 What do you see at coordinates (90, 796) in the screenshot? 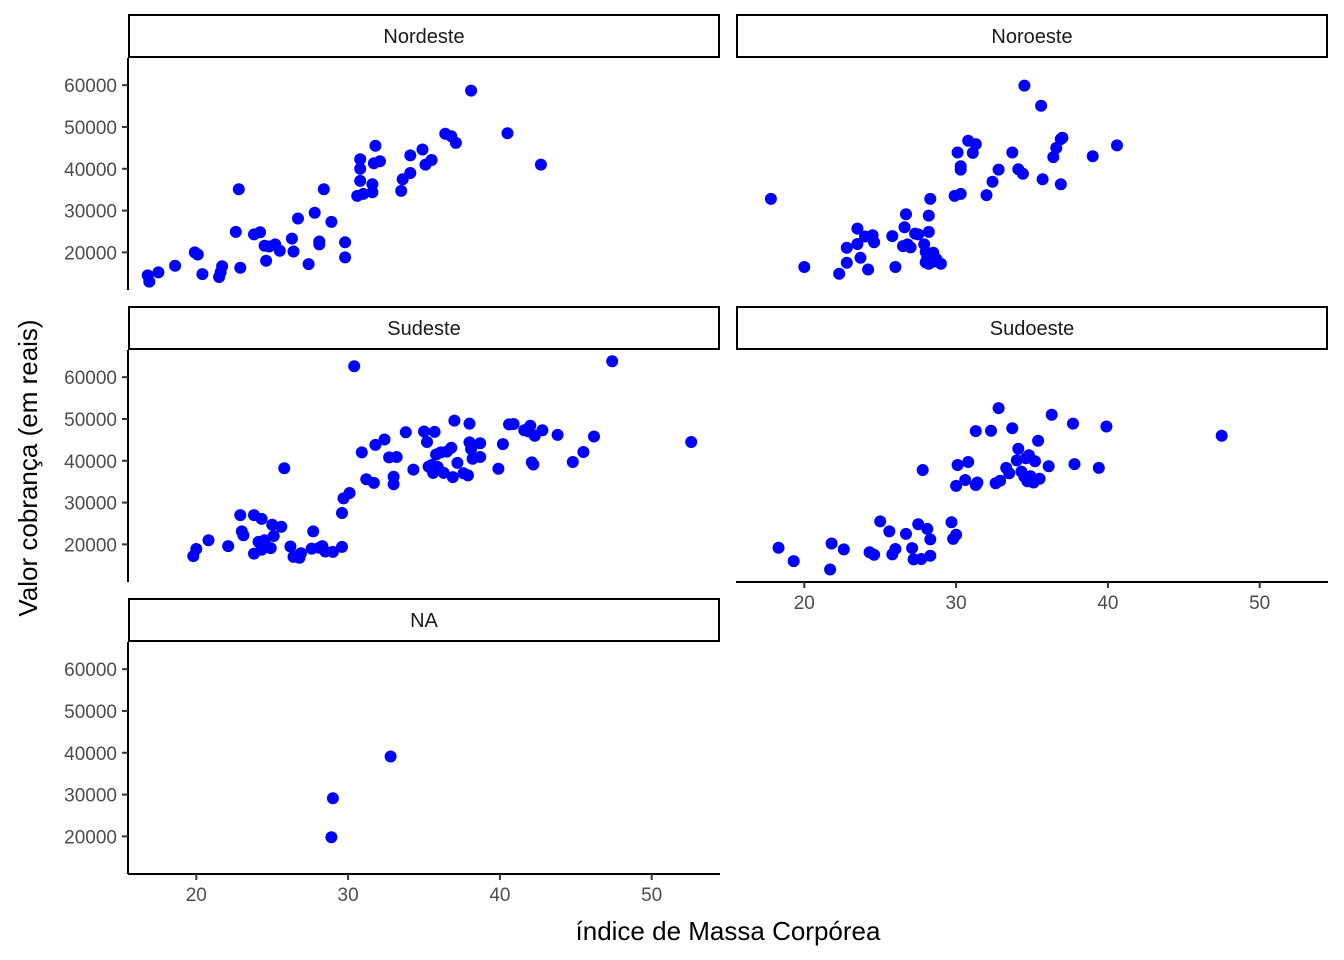
I see `y-tick-label: 30000` at bounding box center [90, 796].